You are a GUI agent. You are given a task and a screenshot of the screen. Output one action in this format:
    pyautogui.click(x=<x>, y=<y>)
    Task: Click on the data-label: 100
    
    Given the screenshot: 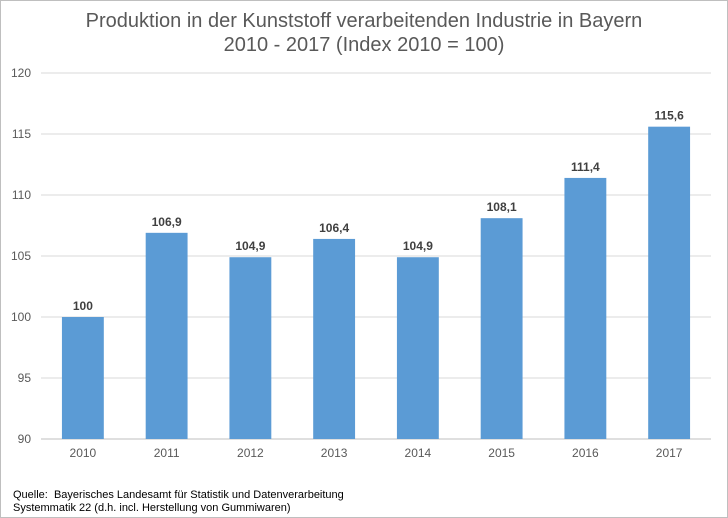 What is the action you would take?
    pyautogui.click(x=83, y=306)
    